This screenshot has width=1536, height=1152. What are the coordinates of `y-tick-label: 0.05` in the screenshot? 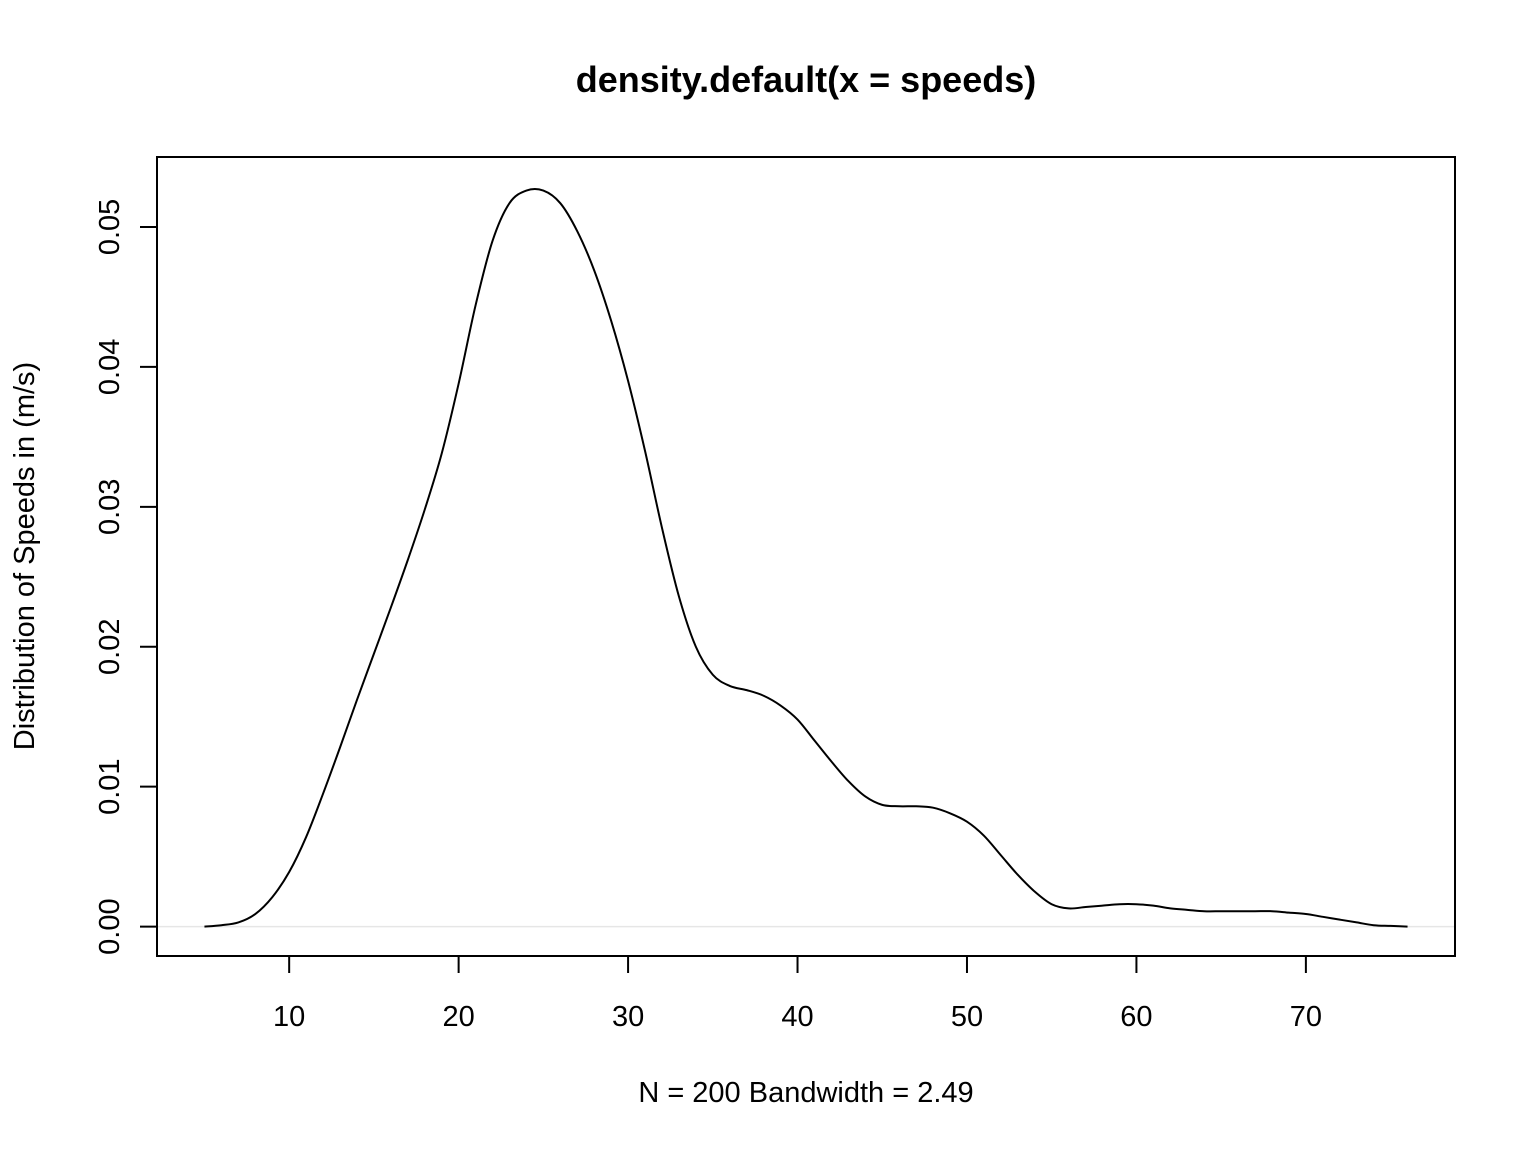 It's located at (110, 227).